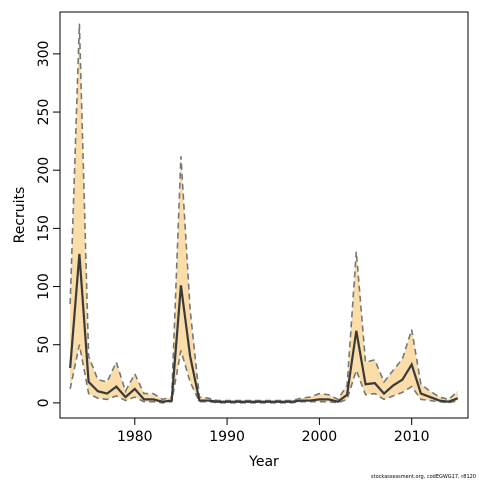 This screenshot has height=480, width=480. I want to click on x-tick-label: 2010, so click(412, 437).